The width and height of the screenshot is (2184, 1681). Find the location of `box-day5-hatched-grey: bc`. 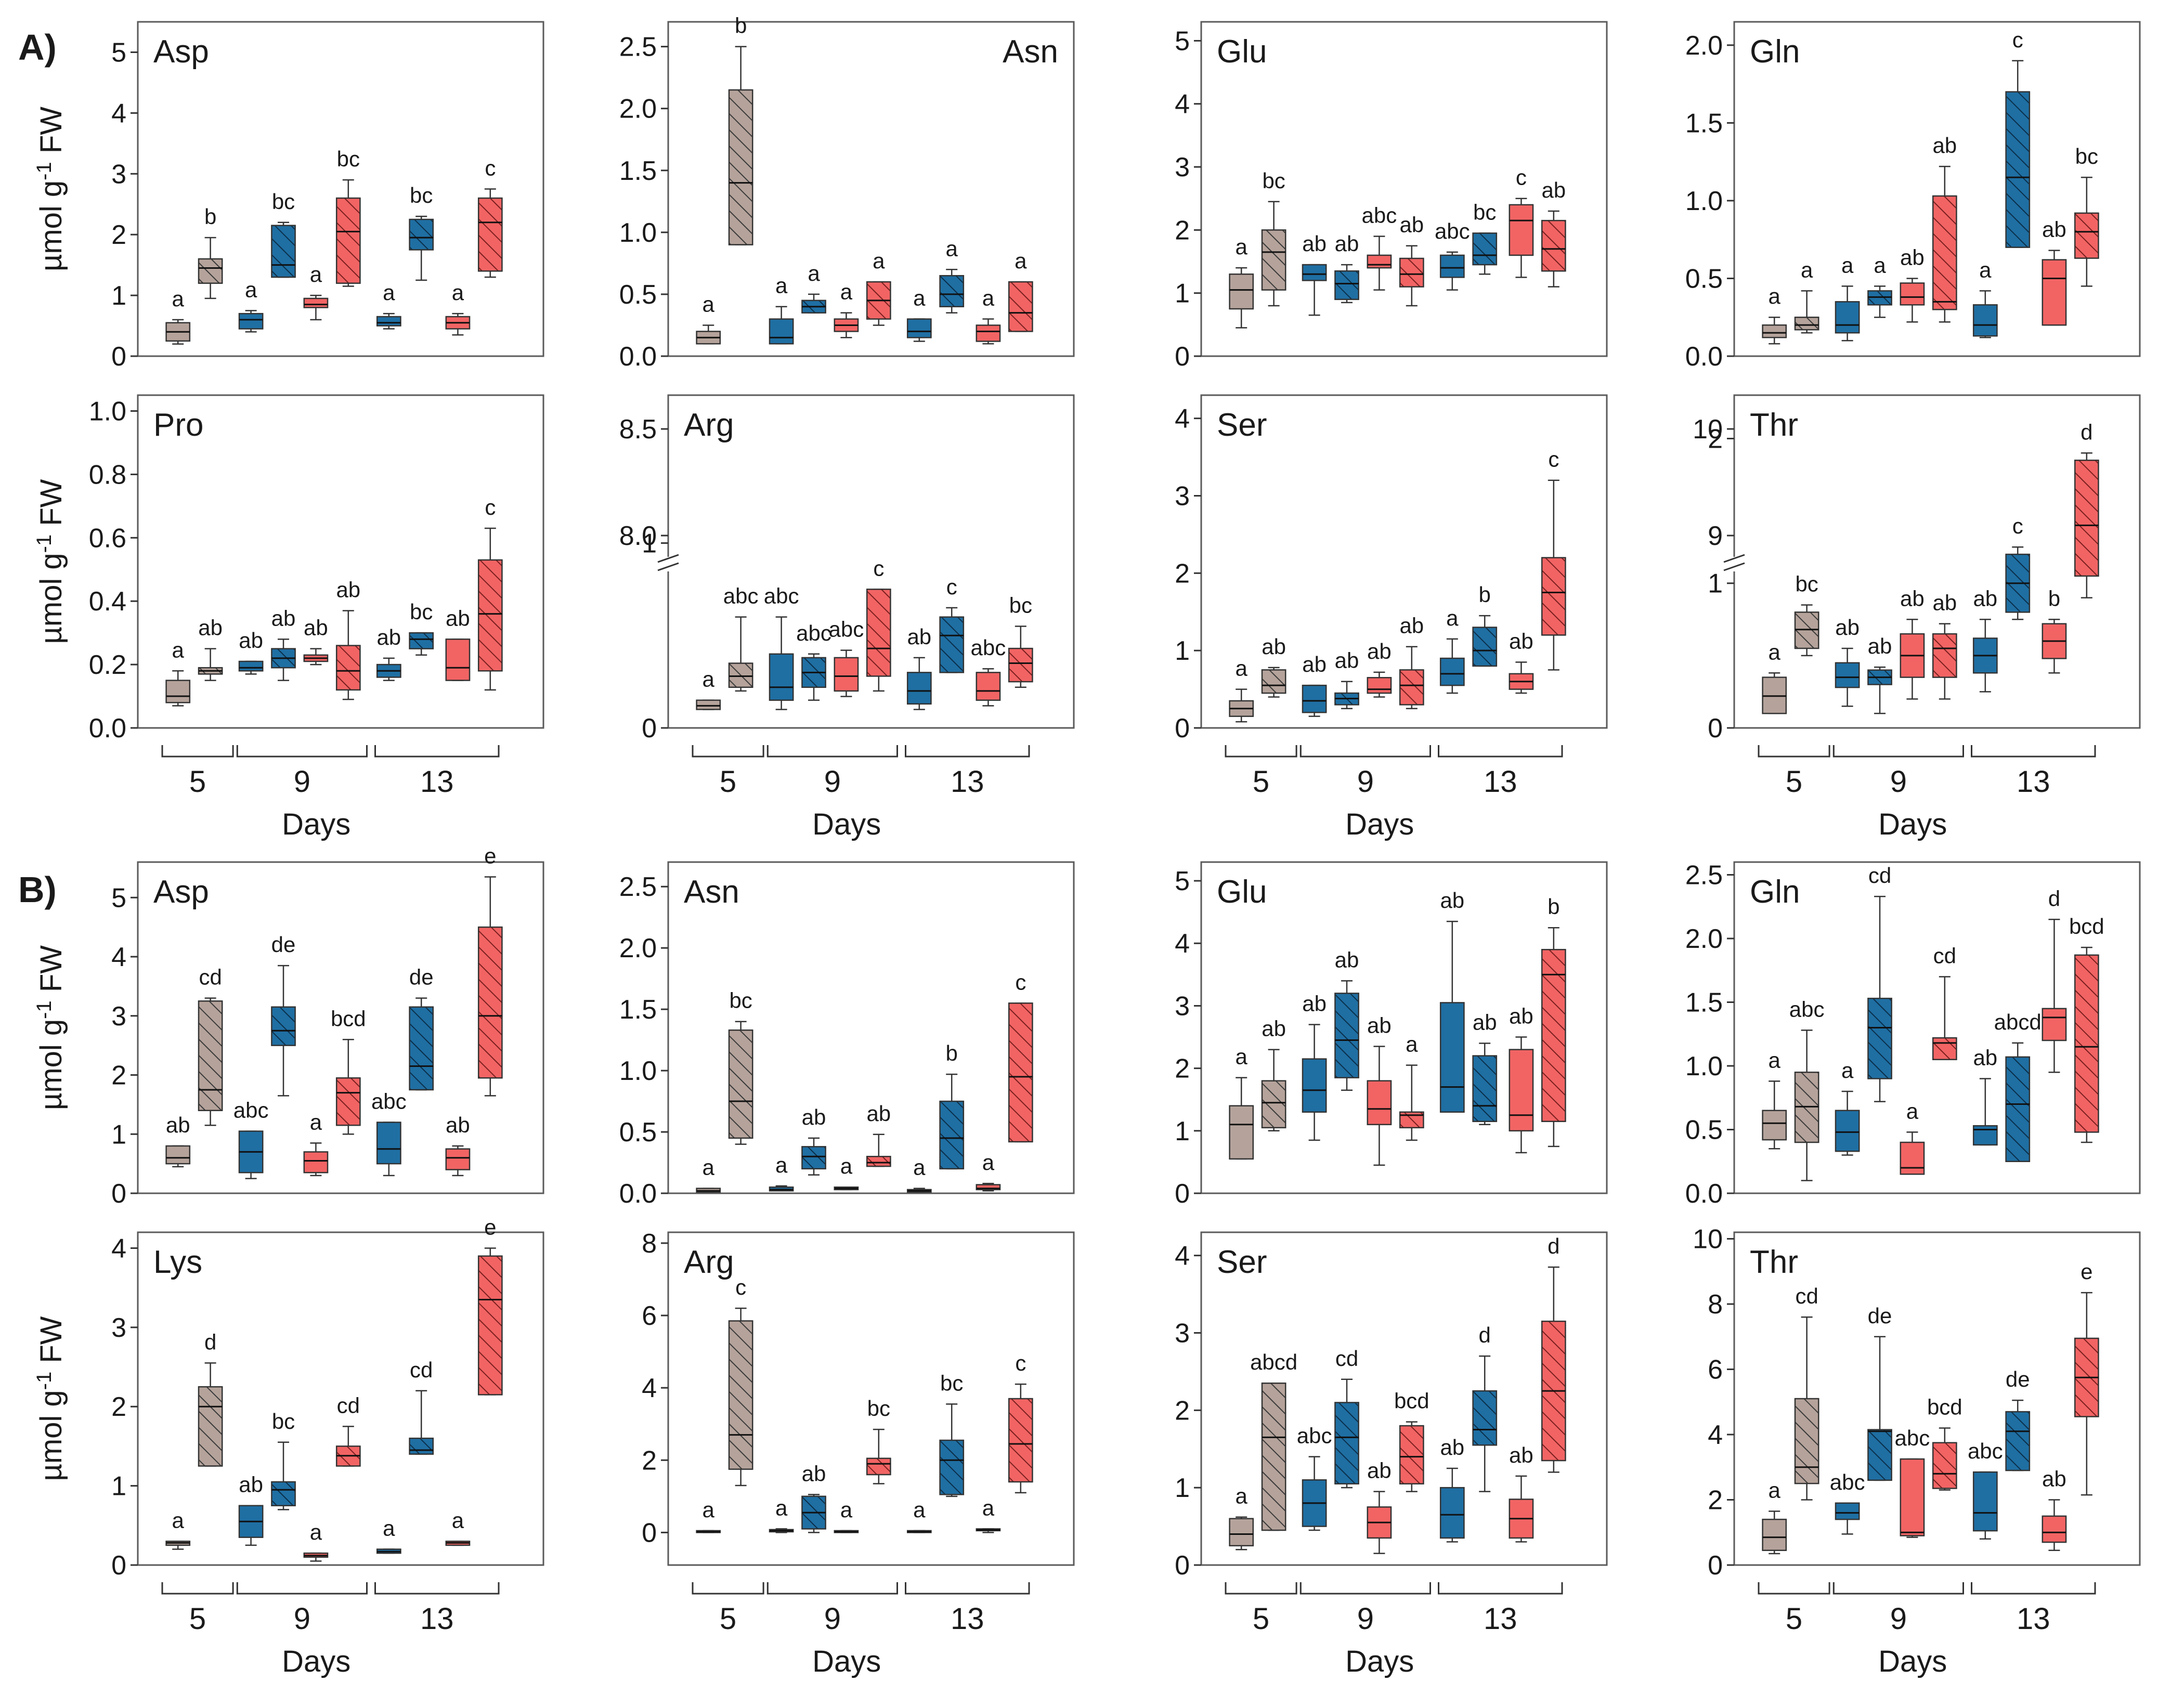

box-day5-hatched-grey: bc is located at coordinates (741, 1066).